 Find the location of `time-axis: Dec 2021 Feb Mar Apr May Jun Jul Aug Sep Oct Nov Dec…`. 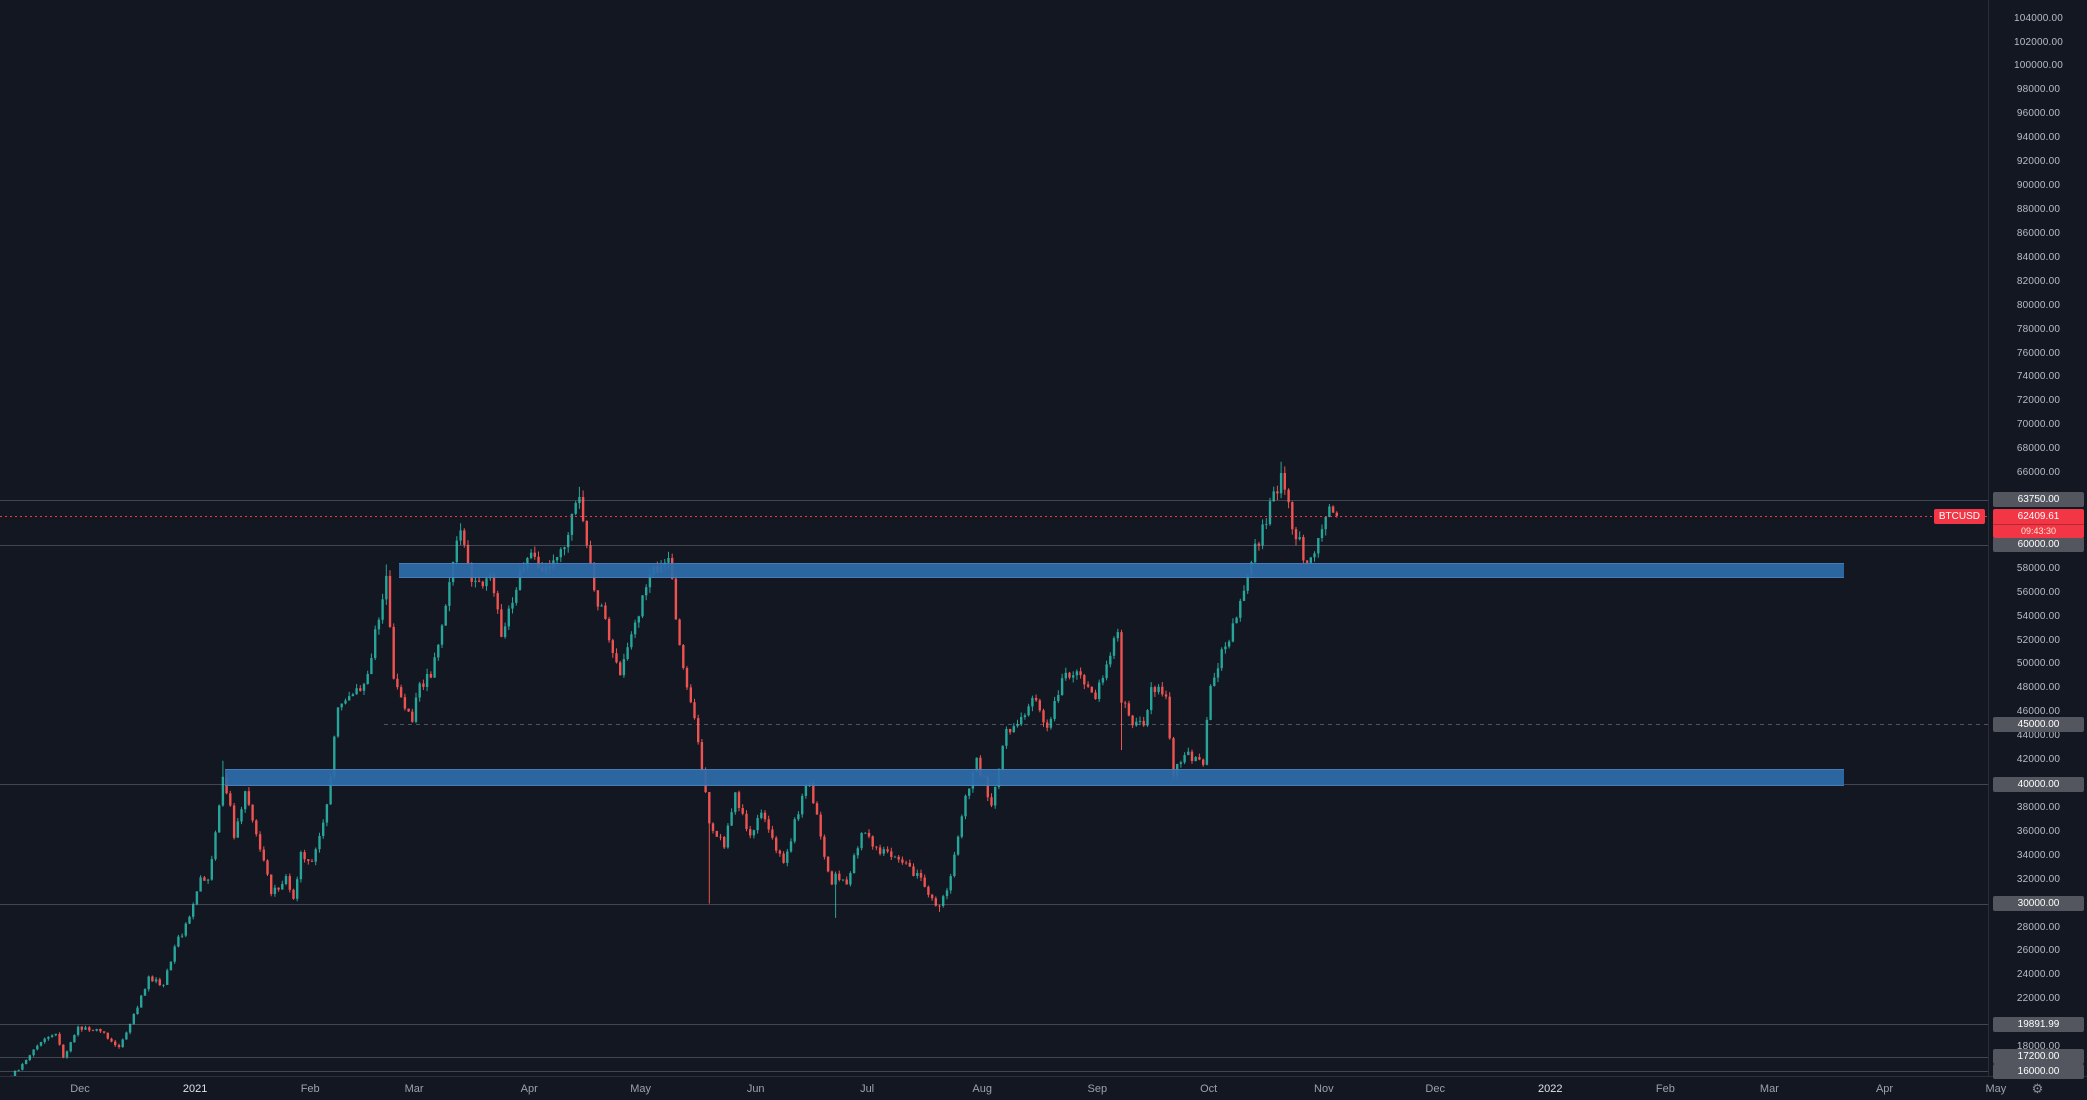

time-axis: Dec 2021 Feb Mar Apr May Jun Jul Aug Sep Oct Nov Dec… is located at coordinates (1043, 1088).